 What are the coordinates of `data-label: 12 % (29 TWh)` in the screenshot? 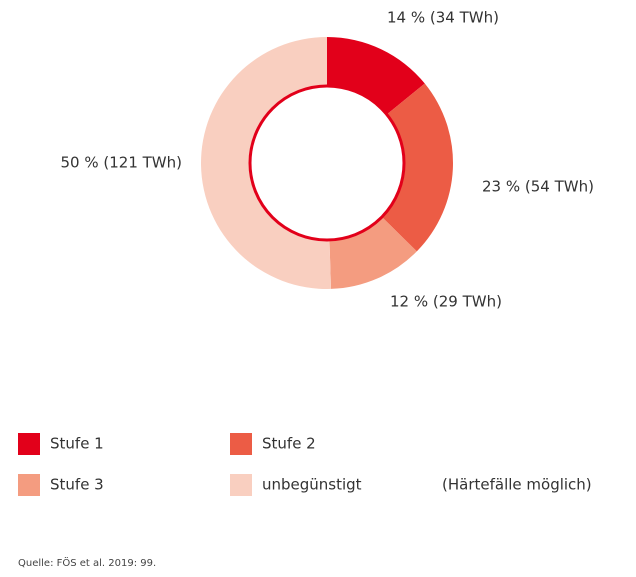 It's located at (446, 302).